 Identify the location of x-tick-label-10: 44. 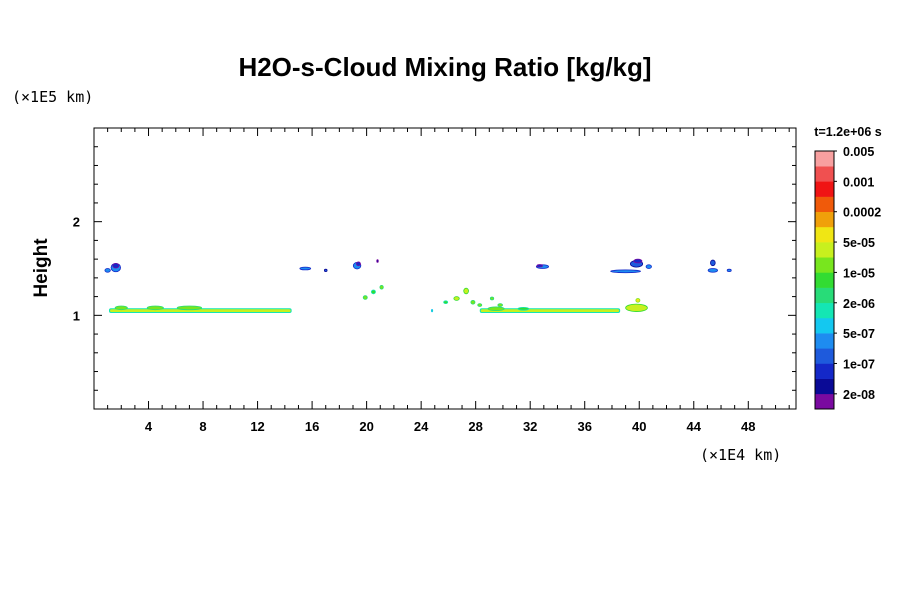
(694, 426).